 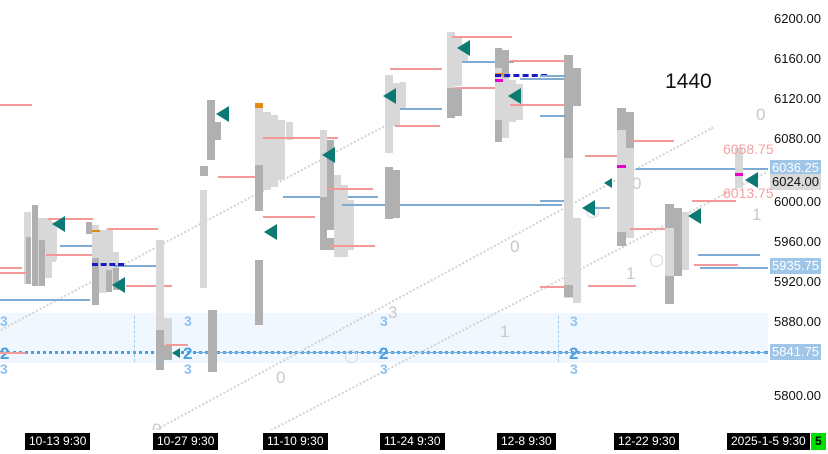 What do you see at coordinates (188, 353) in the screenshot?
I see `va-poc-label: 2` at bounding box center [188, 353].